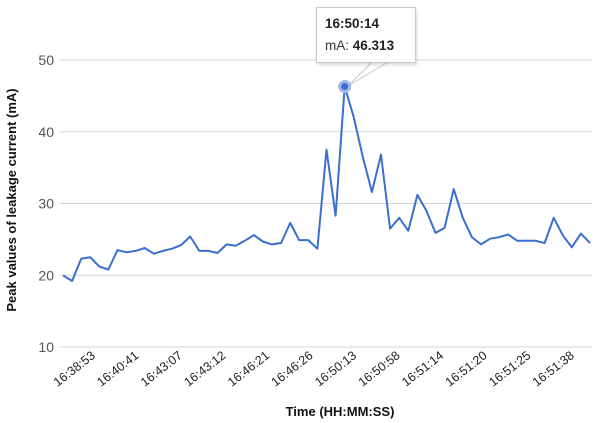 The width and height of the screenshot is (600, 423). What do you see at coordinates (373, 45) in the screenshot?
I see `tooltip-value: 46.313` at bounding box center [373, 45].